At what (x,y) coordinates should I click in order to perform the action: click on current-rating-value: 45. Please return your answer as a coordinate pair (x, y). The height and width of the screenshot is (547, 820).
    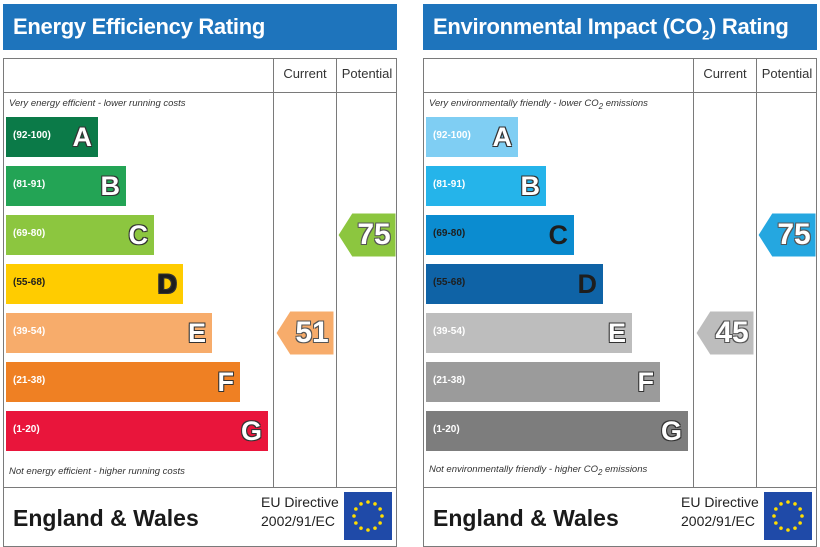
    Looking at the image, I should click on (732, 332).